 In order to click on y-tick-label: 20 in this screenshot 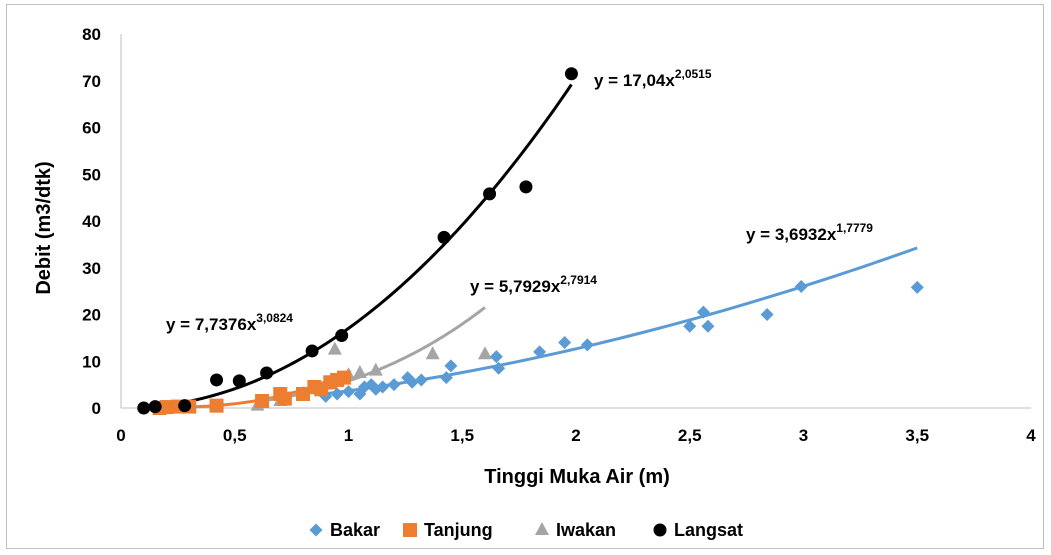, I will do `click(91, 315)`.